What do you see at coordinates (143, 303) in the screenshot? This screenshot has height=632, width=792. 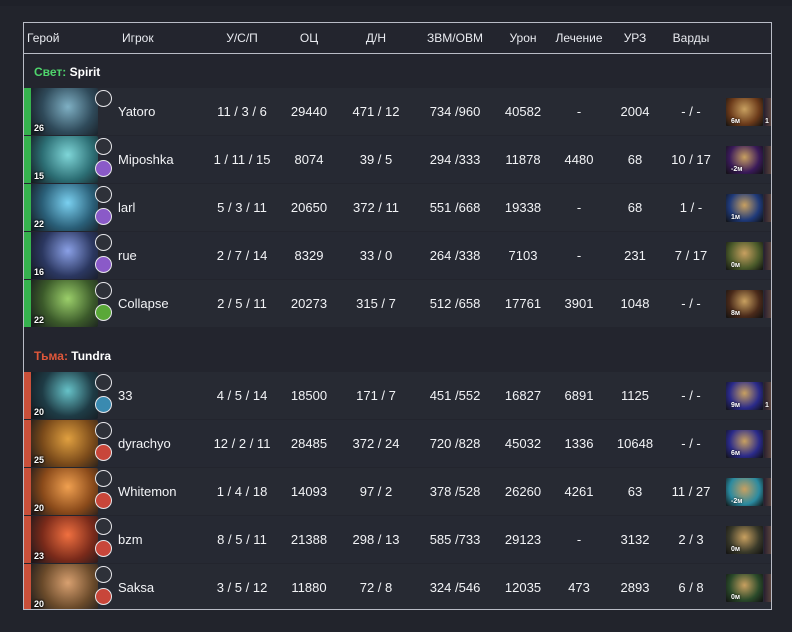 I see `player-name: Collapse` at bounding box center [143, 303].